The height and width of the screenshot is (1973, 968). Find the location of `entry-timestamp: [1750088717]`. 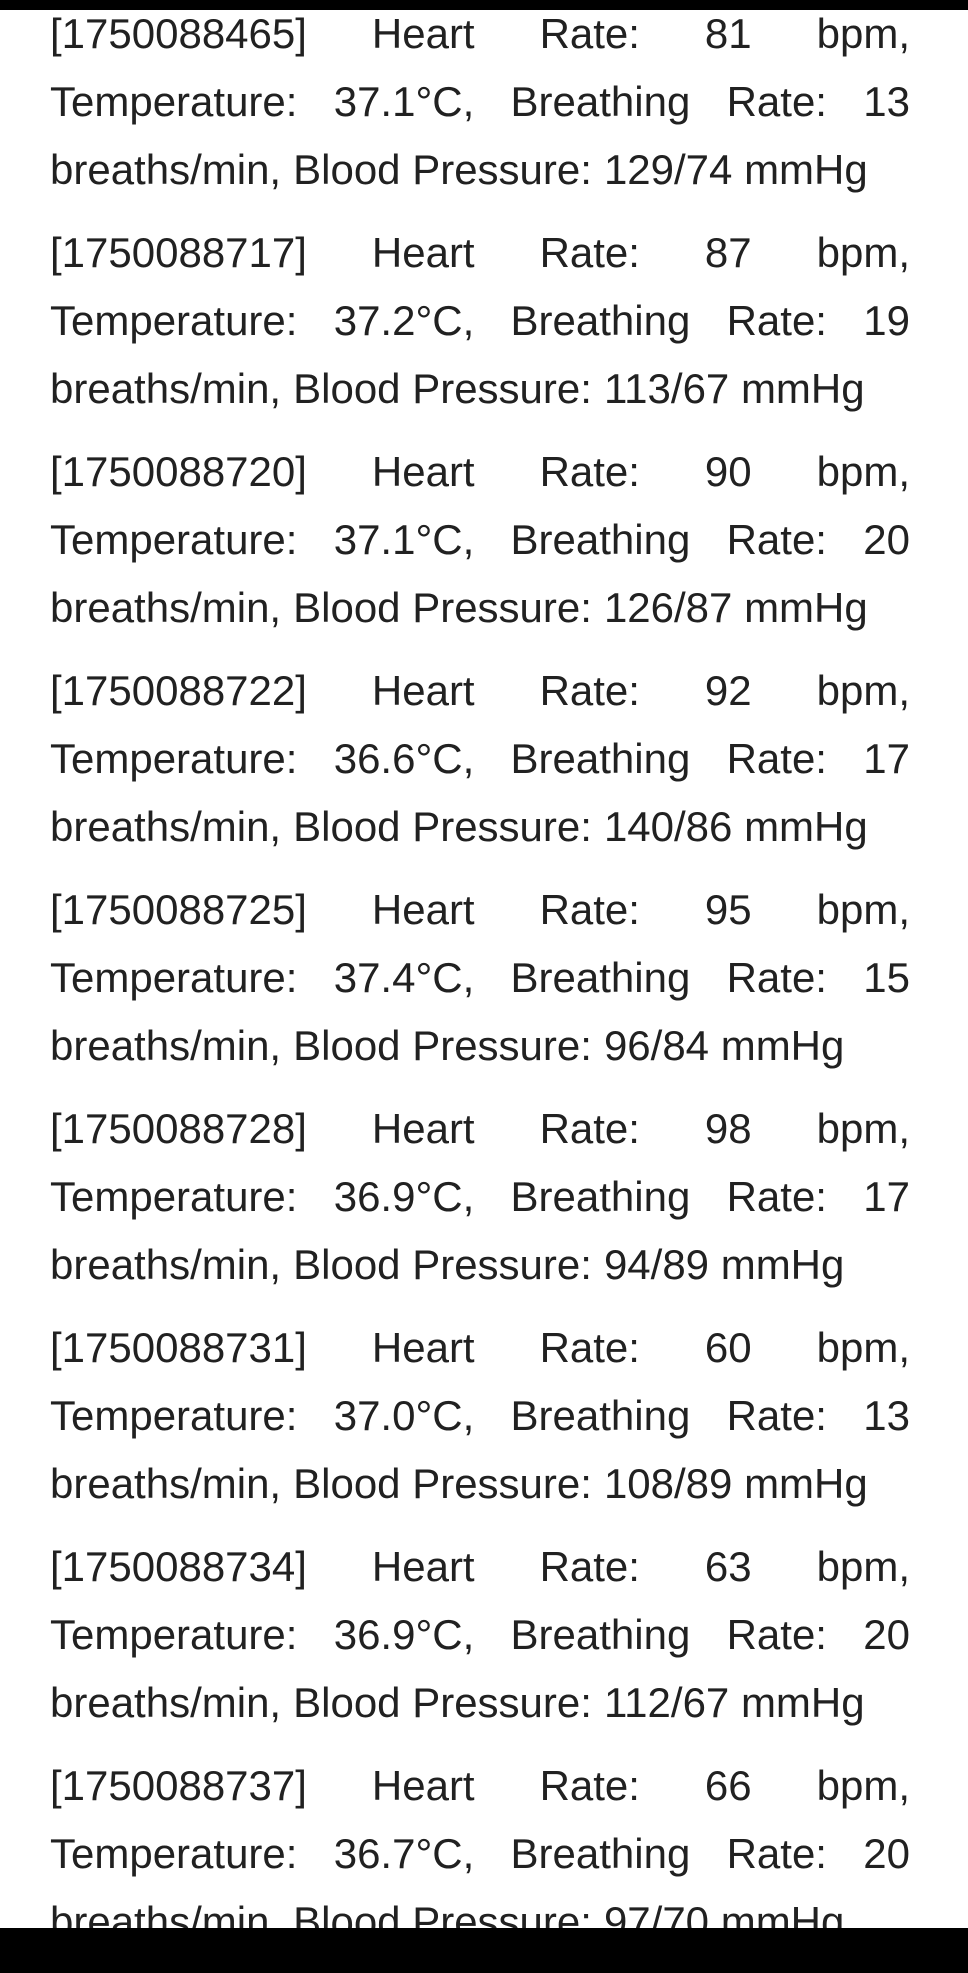

entry-timestamp: [1750088717] is located at coordinates (178, 252).